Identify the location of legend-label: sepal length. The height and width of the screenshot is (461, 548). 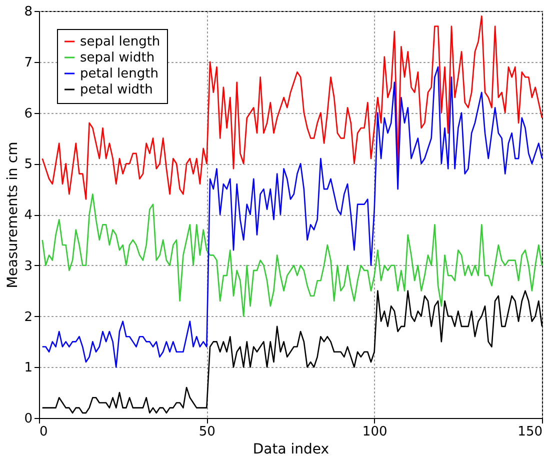
(120, 42).